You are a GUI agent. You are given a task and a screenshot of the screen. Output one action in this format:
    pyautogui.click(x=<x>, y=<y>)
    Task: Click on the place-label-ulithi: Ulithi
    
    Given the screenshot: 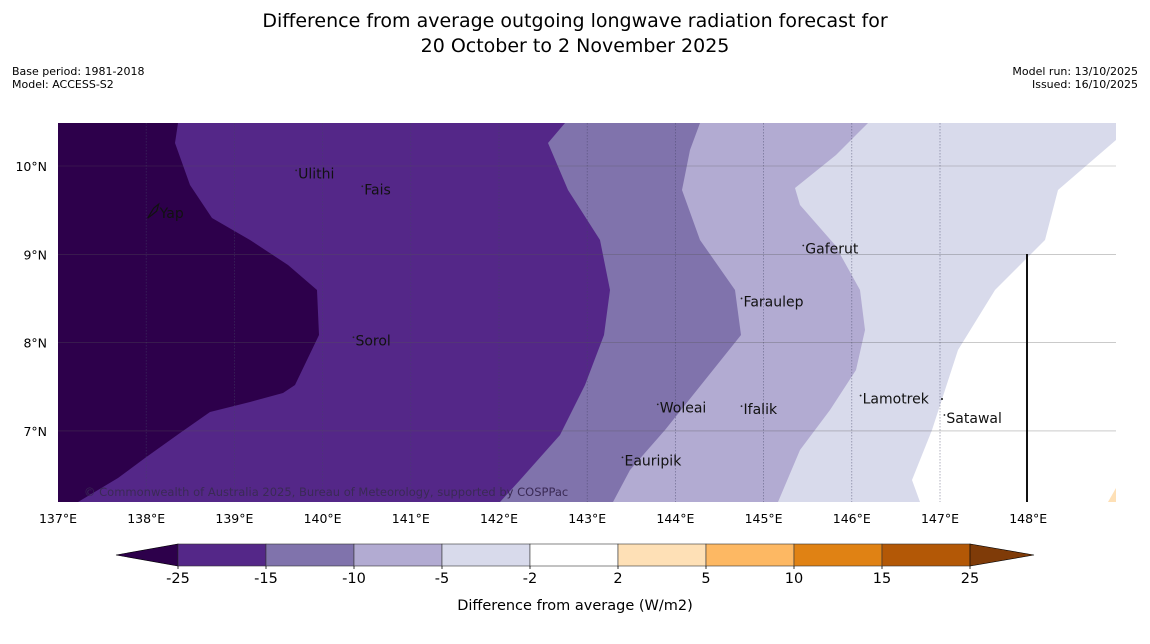 What is the action you would take?
    pyautogui.click(x=316, y=174)
    